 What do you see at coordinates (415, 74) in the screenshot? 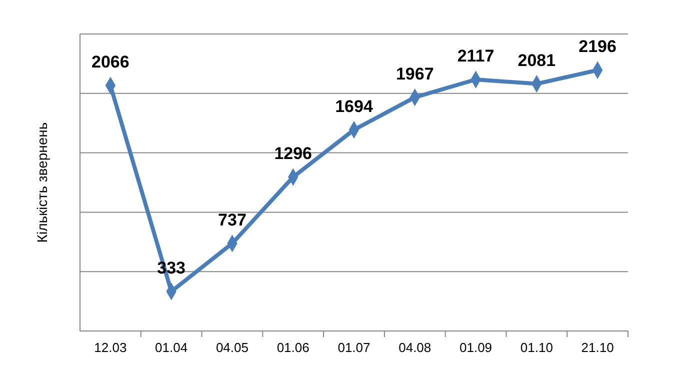
I see `data-label: 1967` at bounding box center [415, 74].